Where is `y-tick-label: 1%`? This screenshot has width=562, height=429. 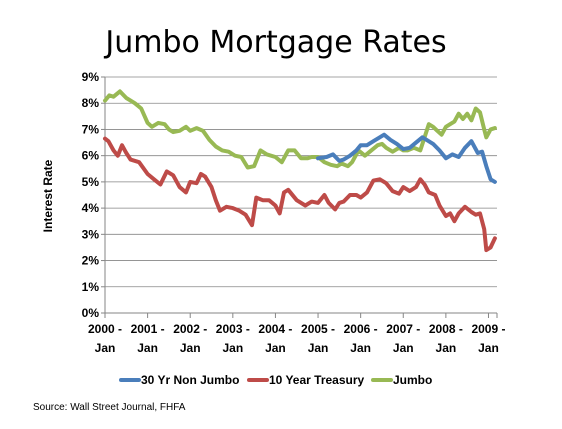
y-tick-label: 1% is located at coordinates (91, 287).